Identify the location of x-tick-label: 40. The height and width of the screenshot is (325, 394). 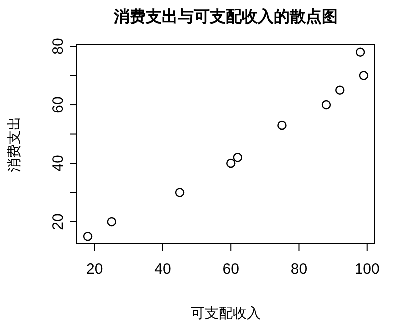
(163, 269).